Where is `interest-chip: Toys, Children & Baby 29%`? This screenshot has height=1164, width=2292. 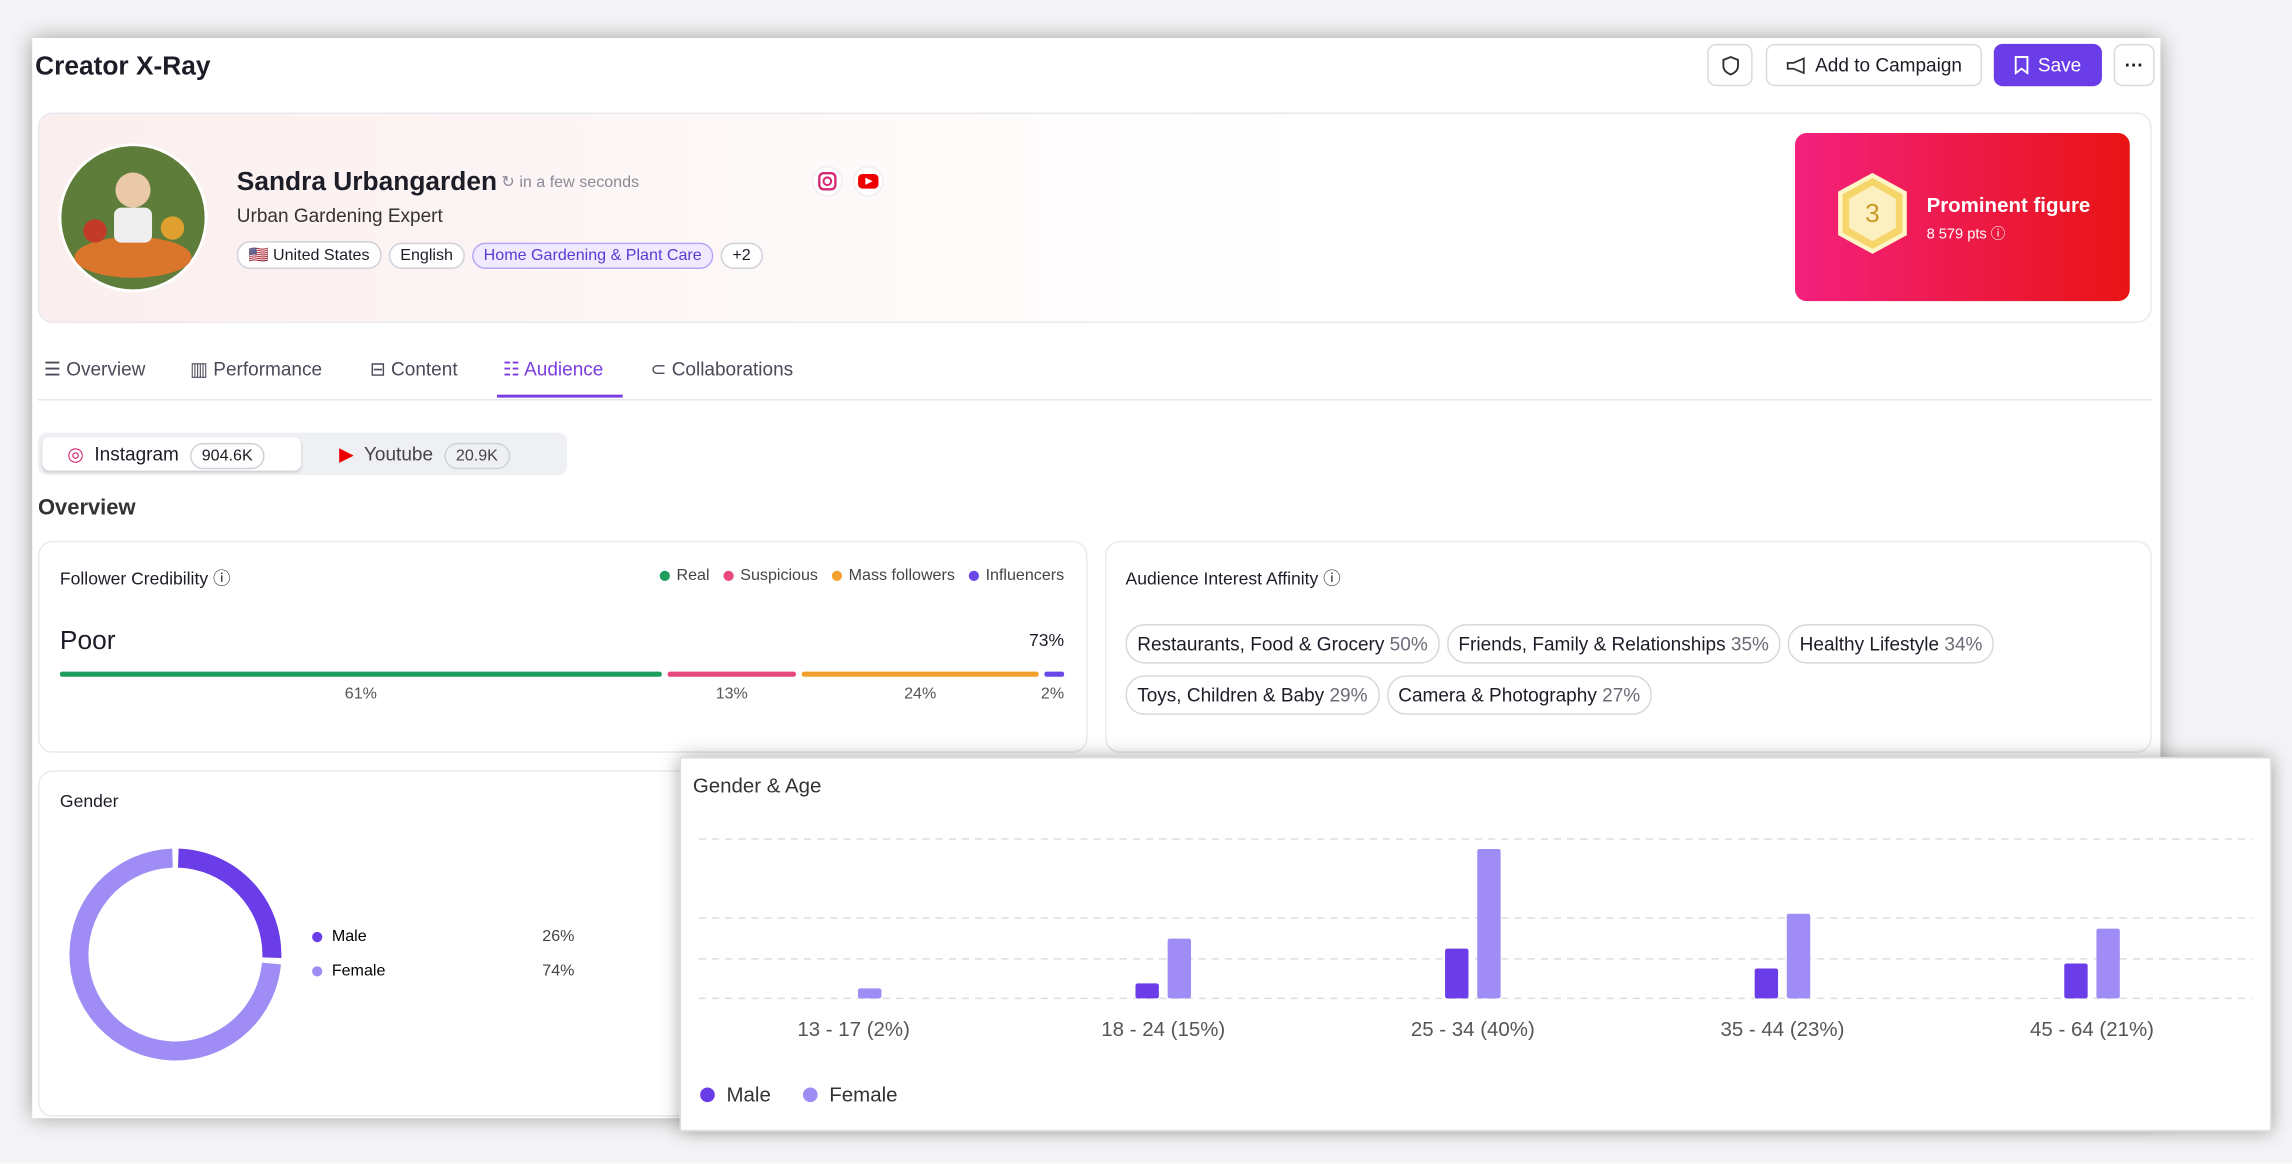
interest-chip: Toys, Children & Baby 29% is located at coordinates (1252, 695).